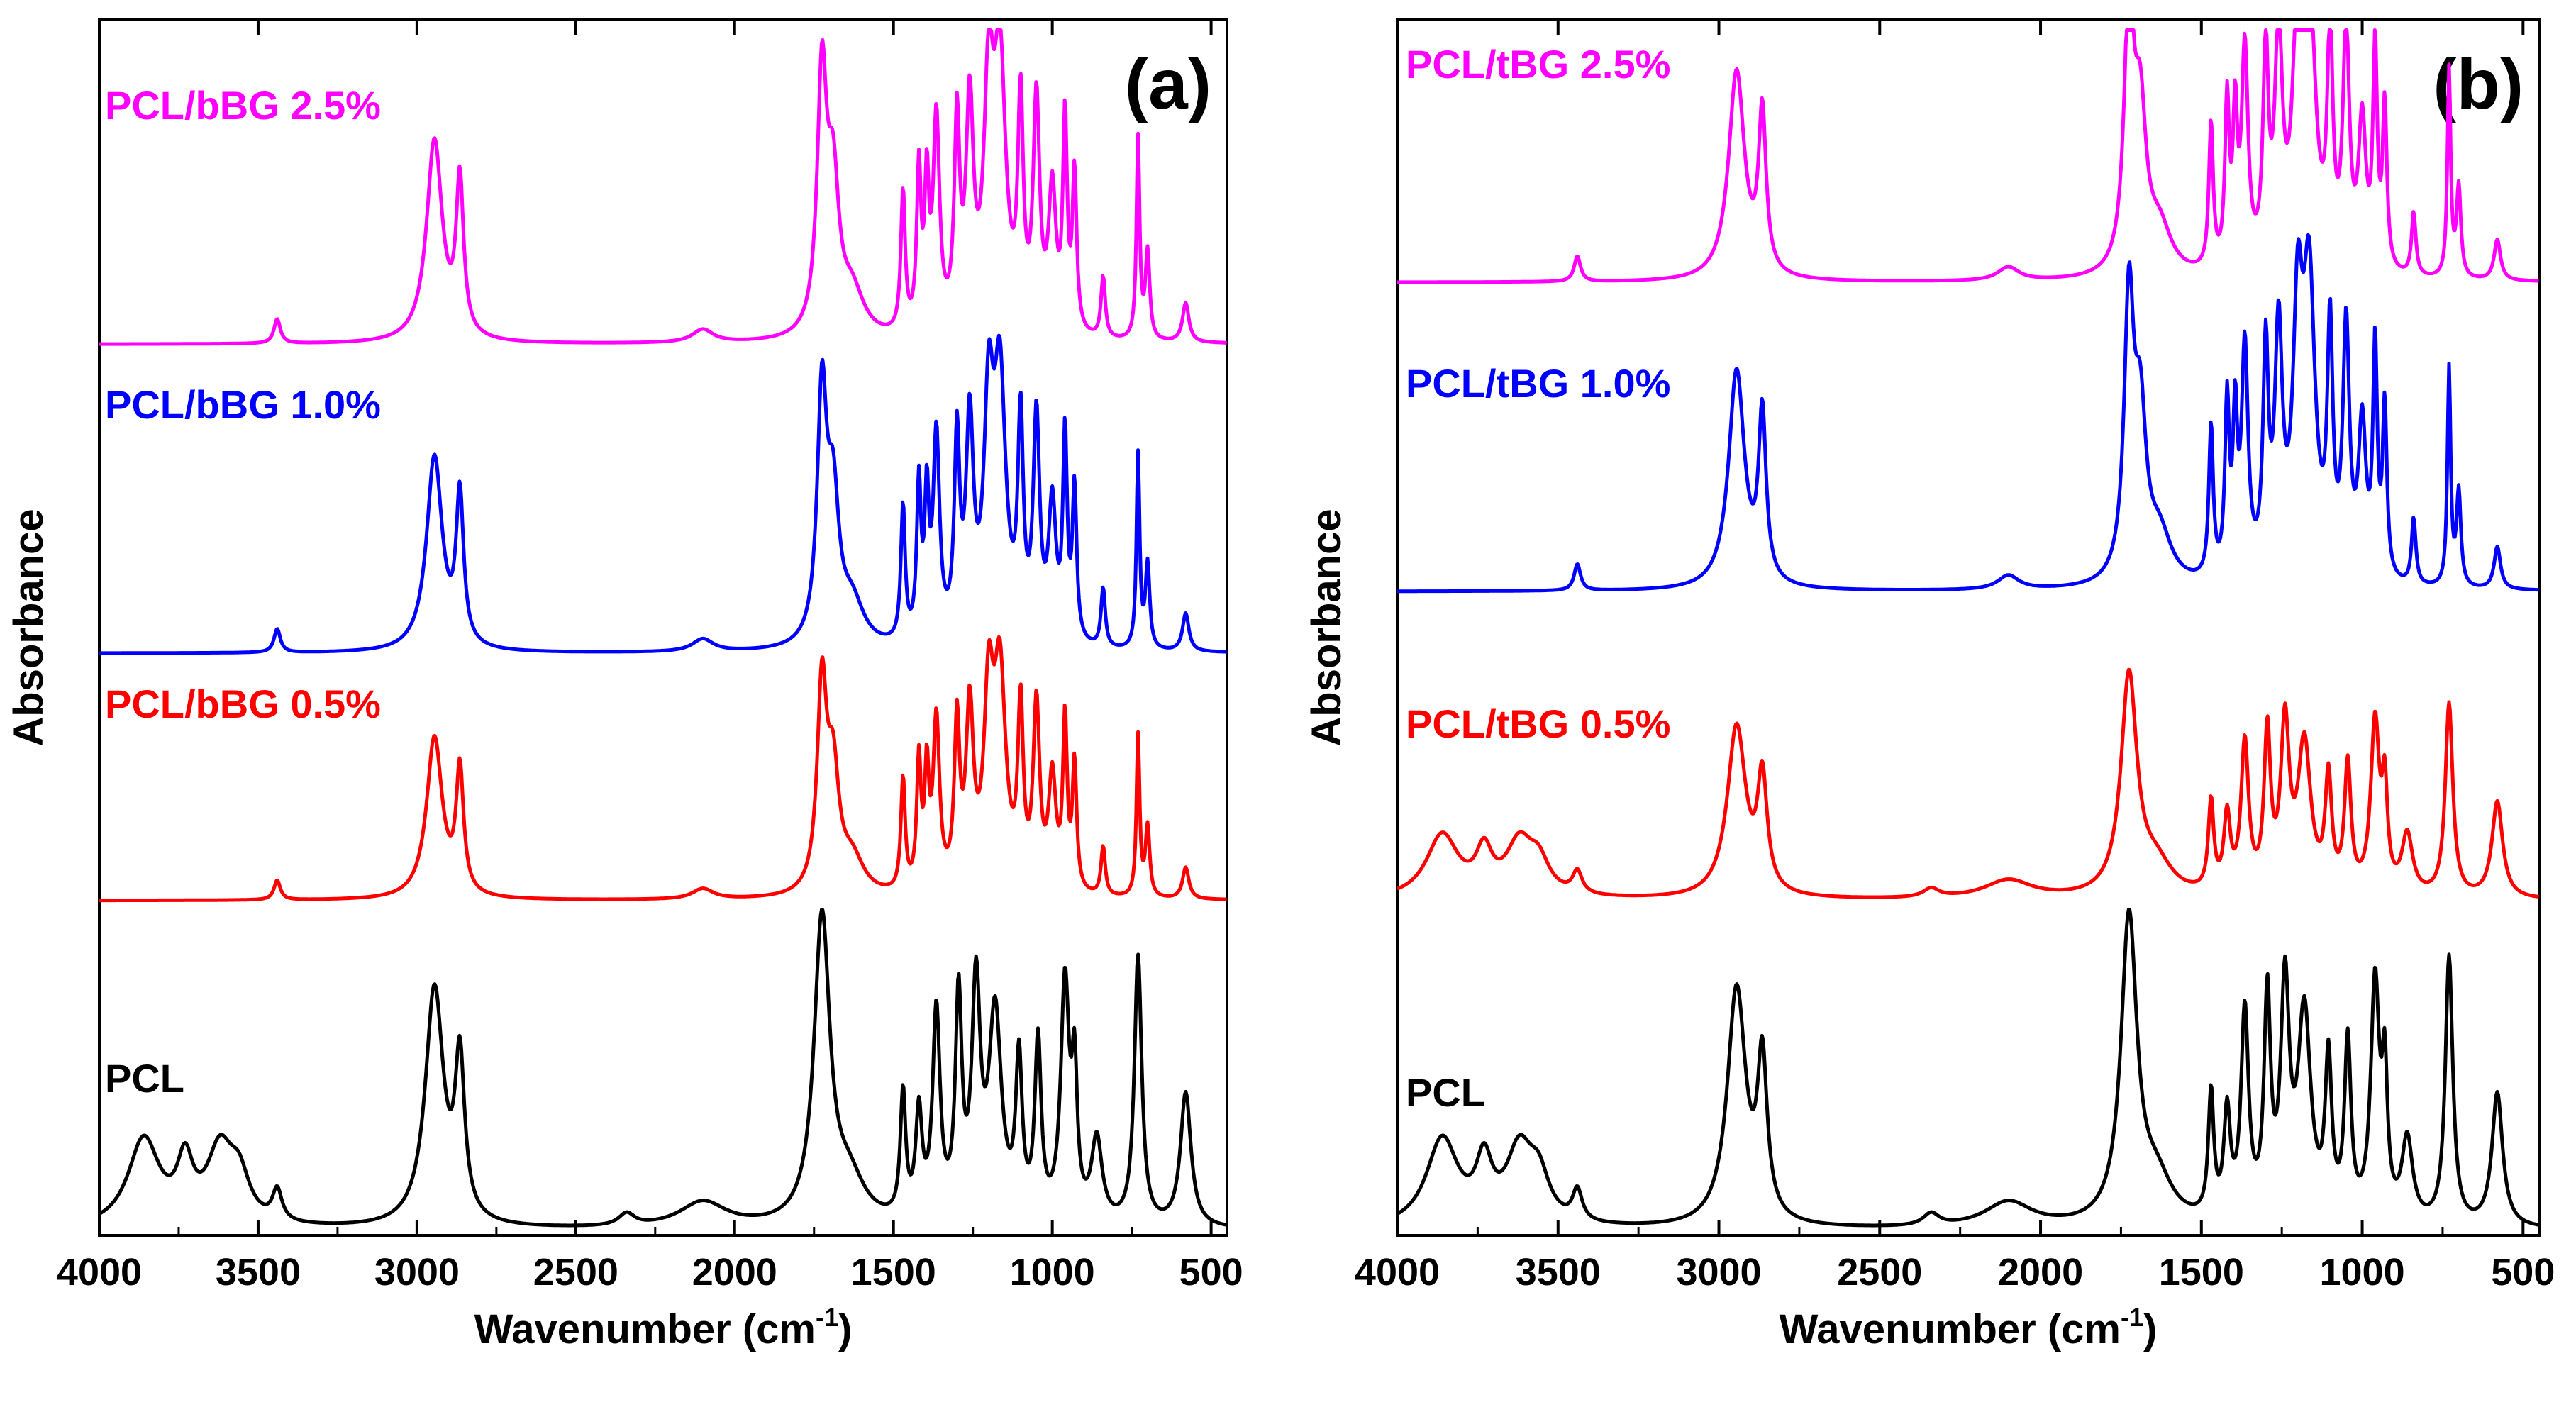  I want to click on series-label: PCL/tBG 0.5%, so click(1538, 724).